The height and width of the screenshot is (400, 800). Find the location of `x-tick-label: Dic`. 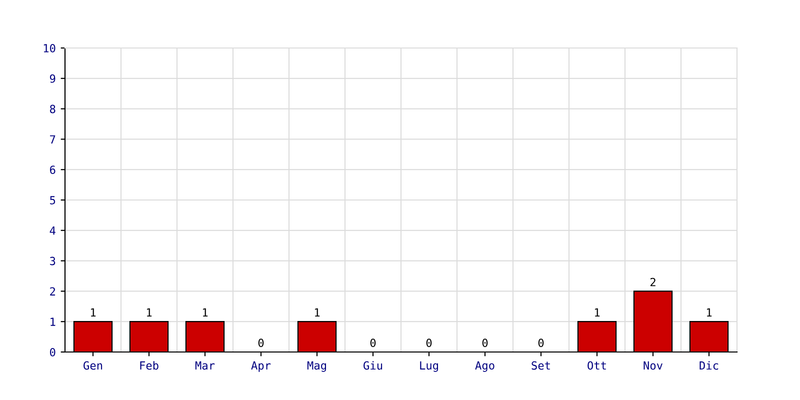

x-tick-label: Dic is located at coordinates (709, 365).